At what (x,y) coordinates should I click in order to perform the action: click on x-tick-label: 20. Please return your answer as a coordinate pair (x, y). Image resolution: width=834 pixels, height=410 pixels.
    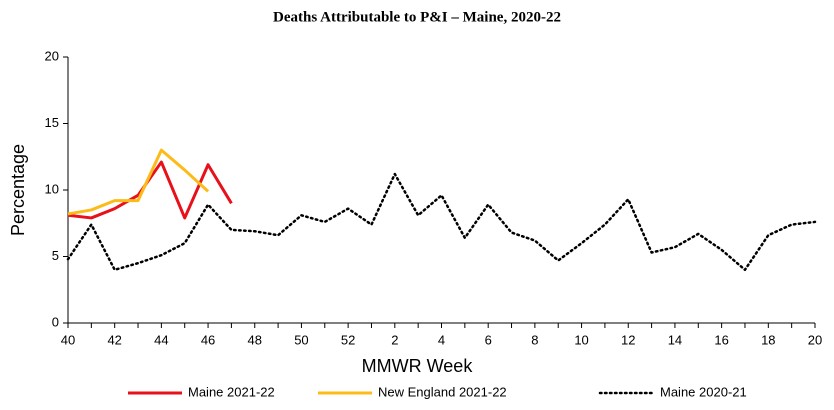
    Looking at the image, I should click on (815, 339).